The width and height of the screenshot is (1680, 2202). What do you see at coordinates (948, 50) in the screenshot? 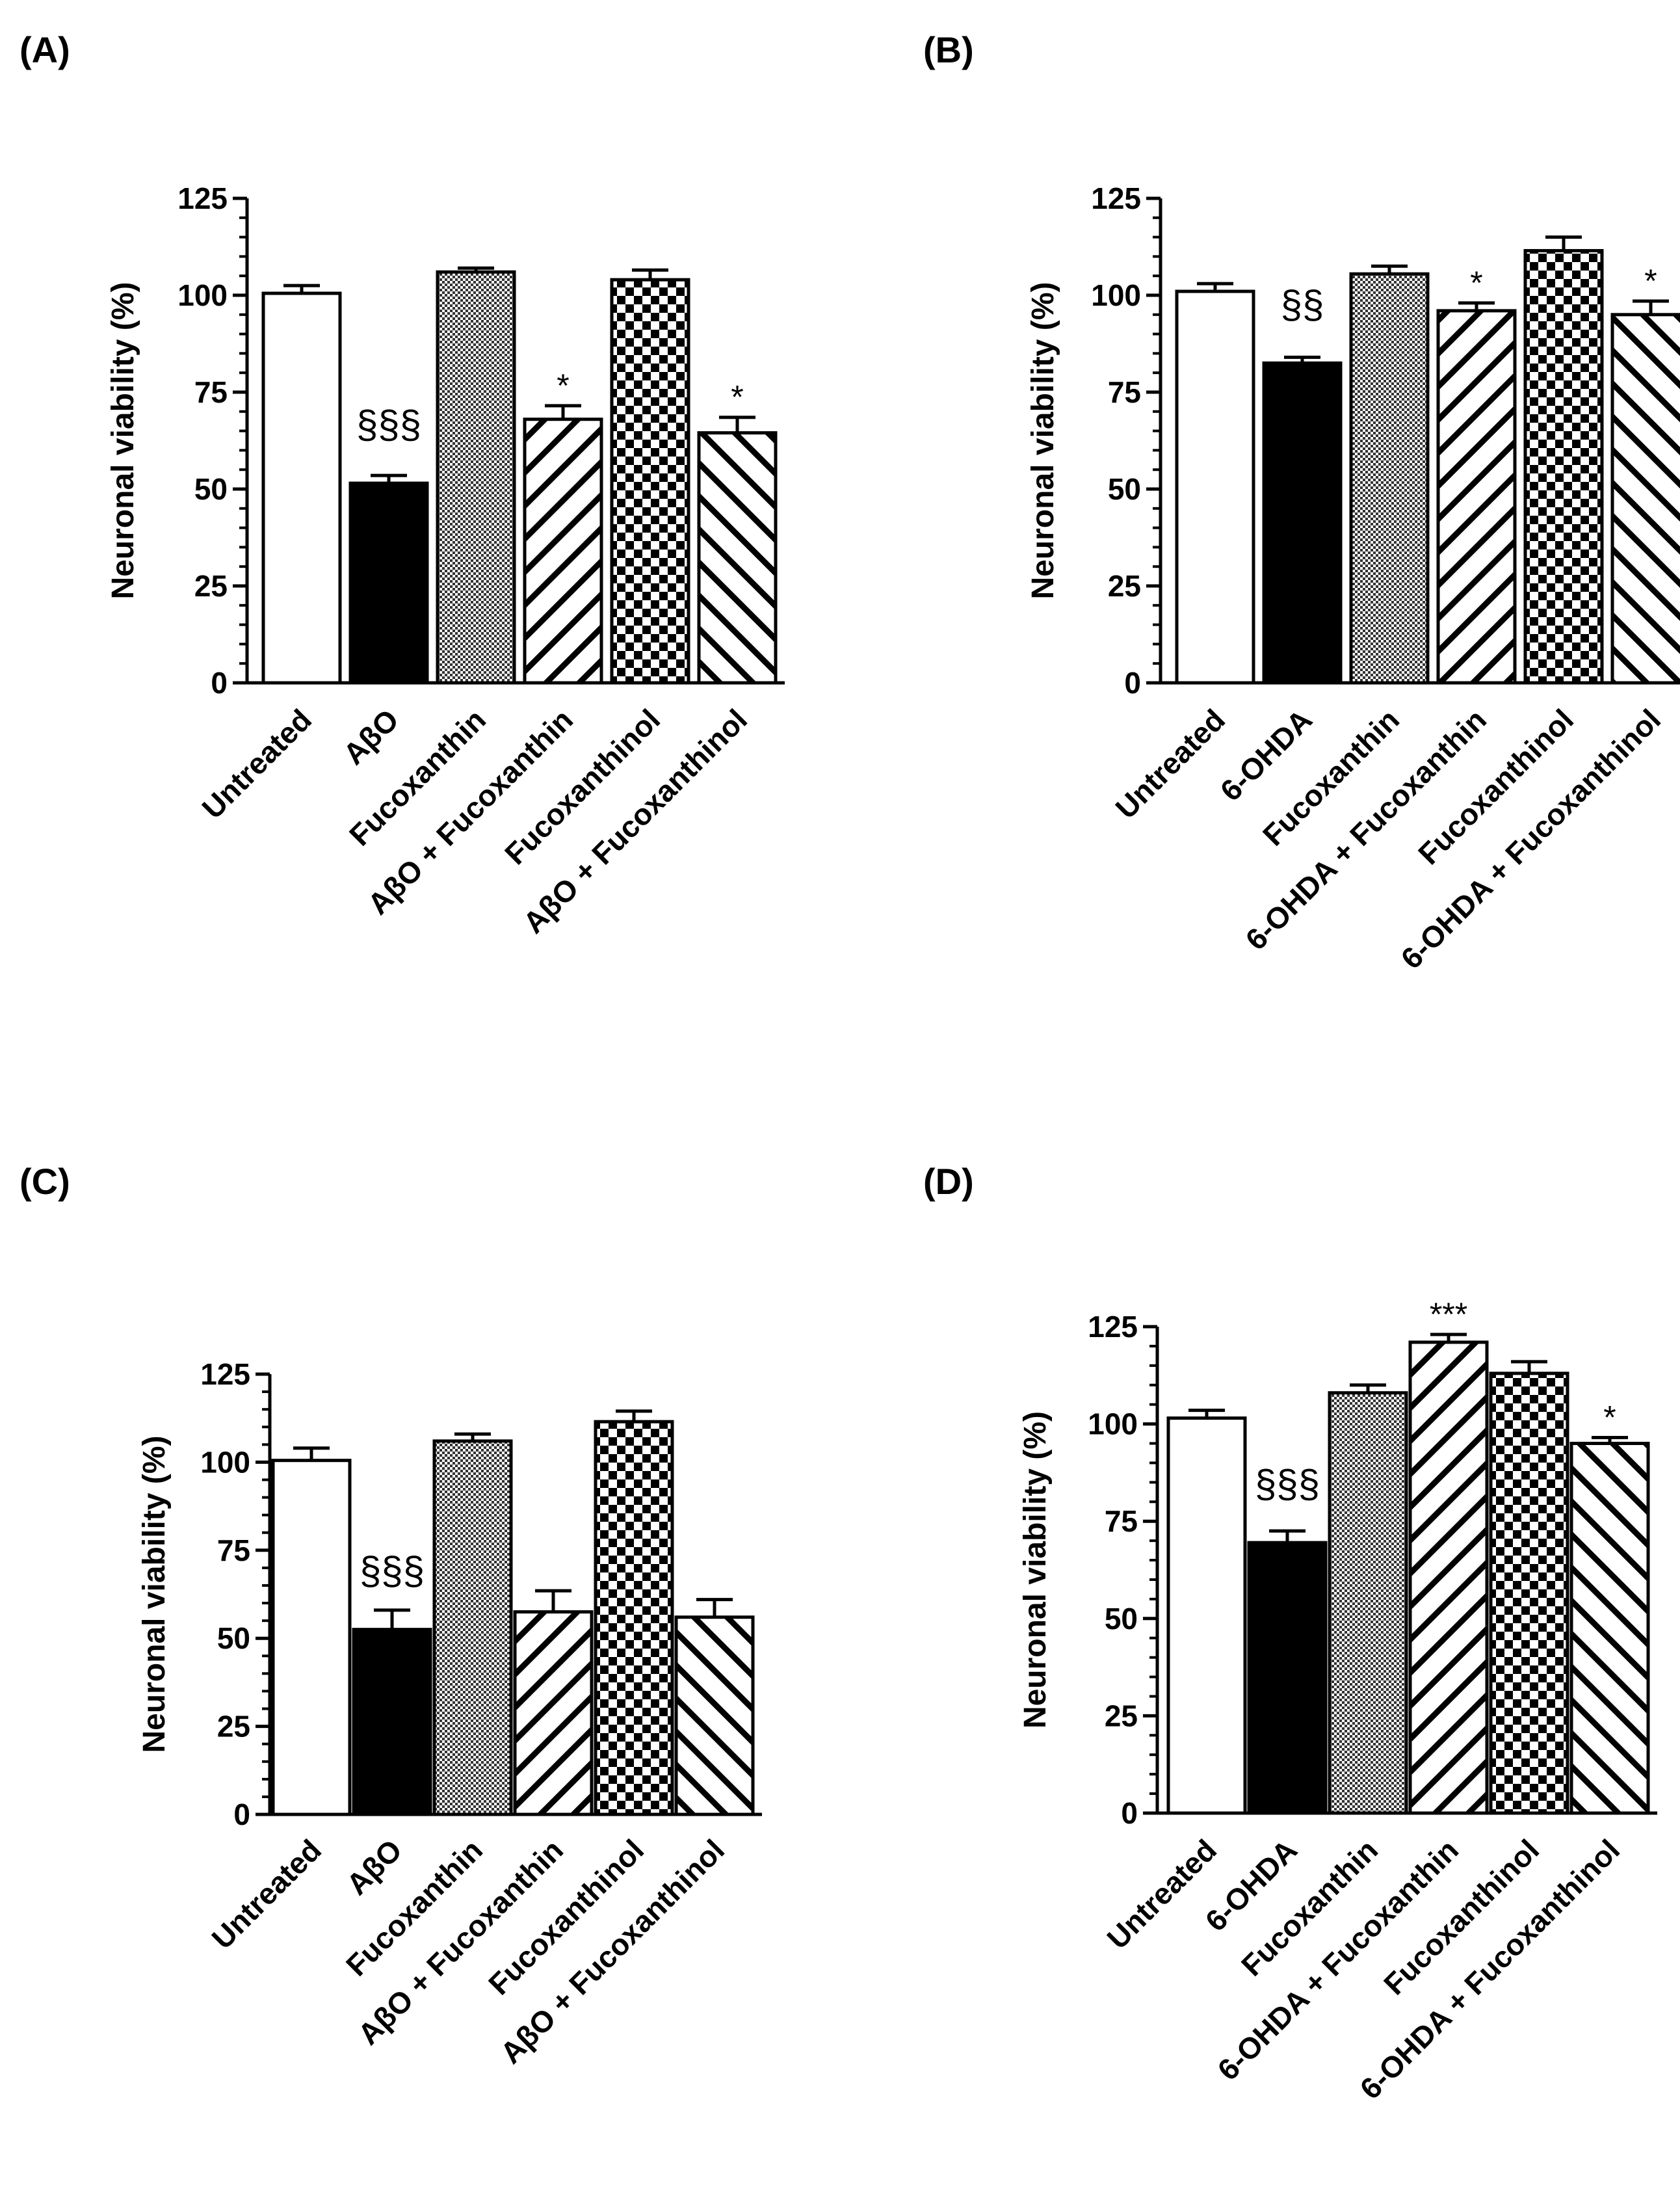
I see `panel-label: (B)` at bounding box center [948, 50].